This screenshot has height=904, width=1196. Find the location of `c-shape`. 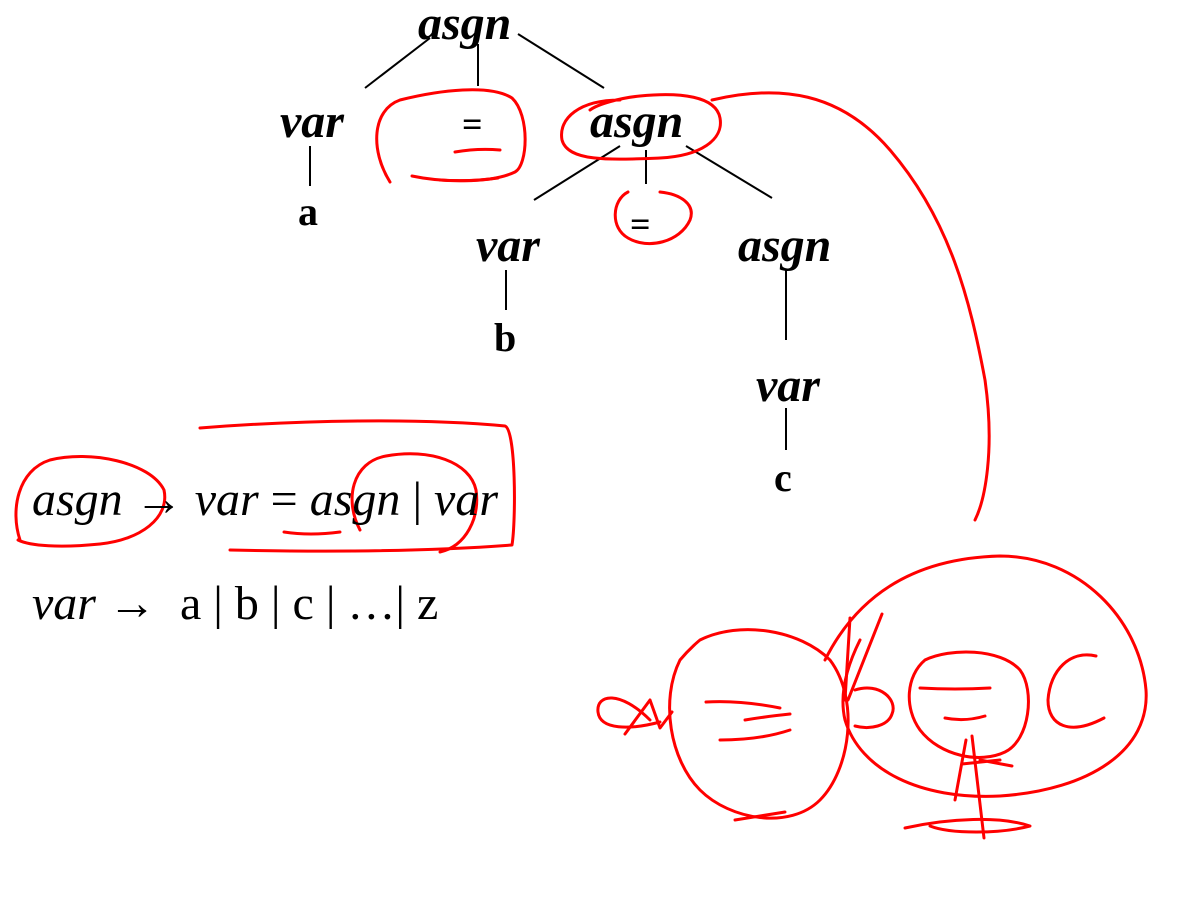

c-shape is located at coordinates (1076, 691).